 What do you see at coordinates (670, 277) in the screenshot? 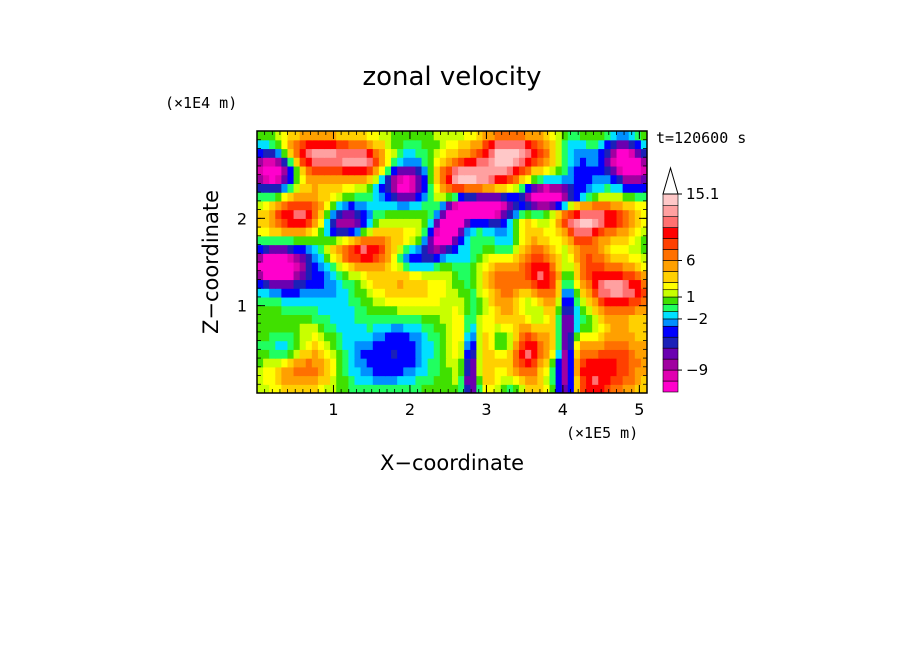
I see `colorbar-swatch` at bounding box center [670, 277].